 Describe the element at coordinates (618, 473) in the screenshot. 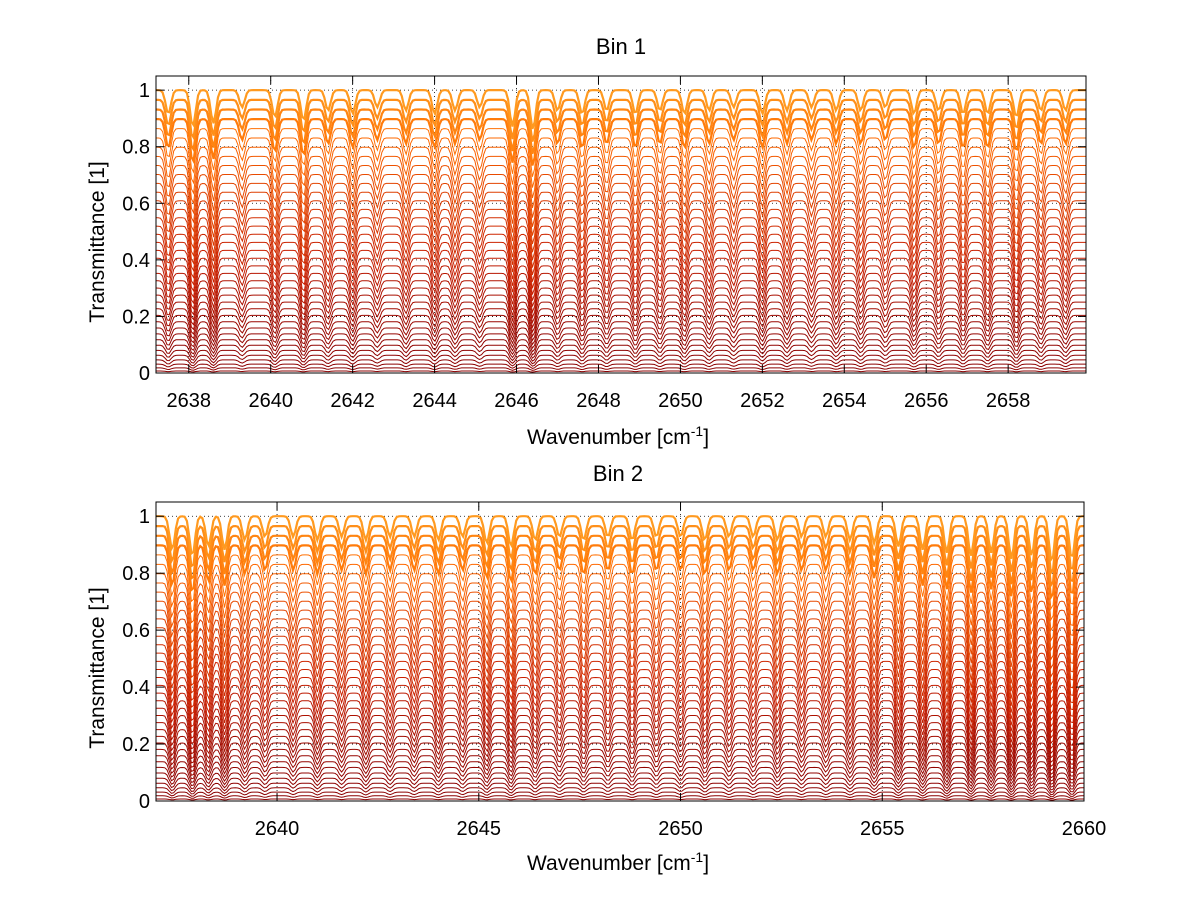

I see `chart-title: Bin 2` at that location.